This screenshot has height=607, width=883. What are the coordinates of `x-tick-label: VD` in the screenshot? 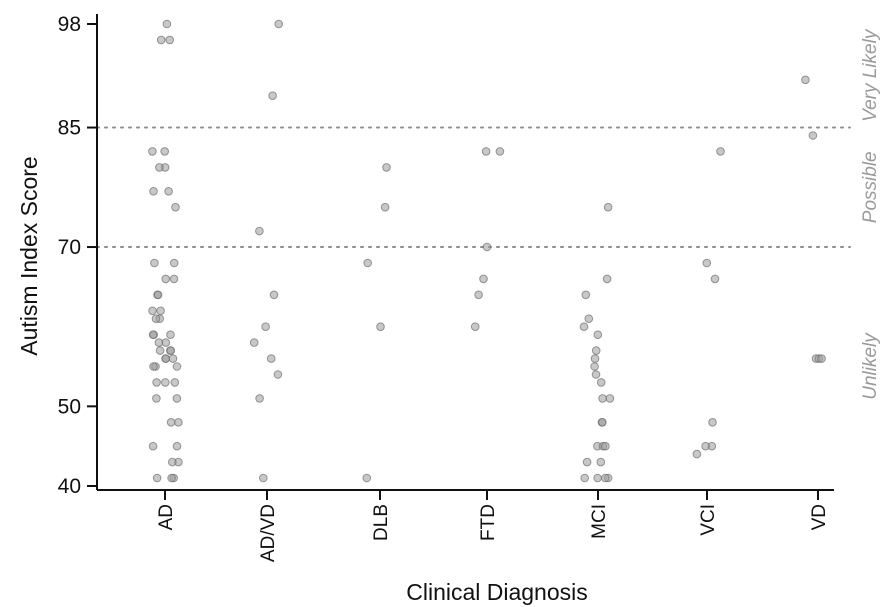 It's located at (819, 517).